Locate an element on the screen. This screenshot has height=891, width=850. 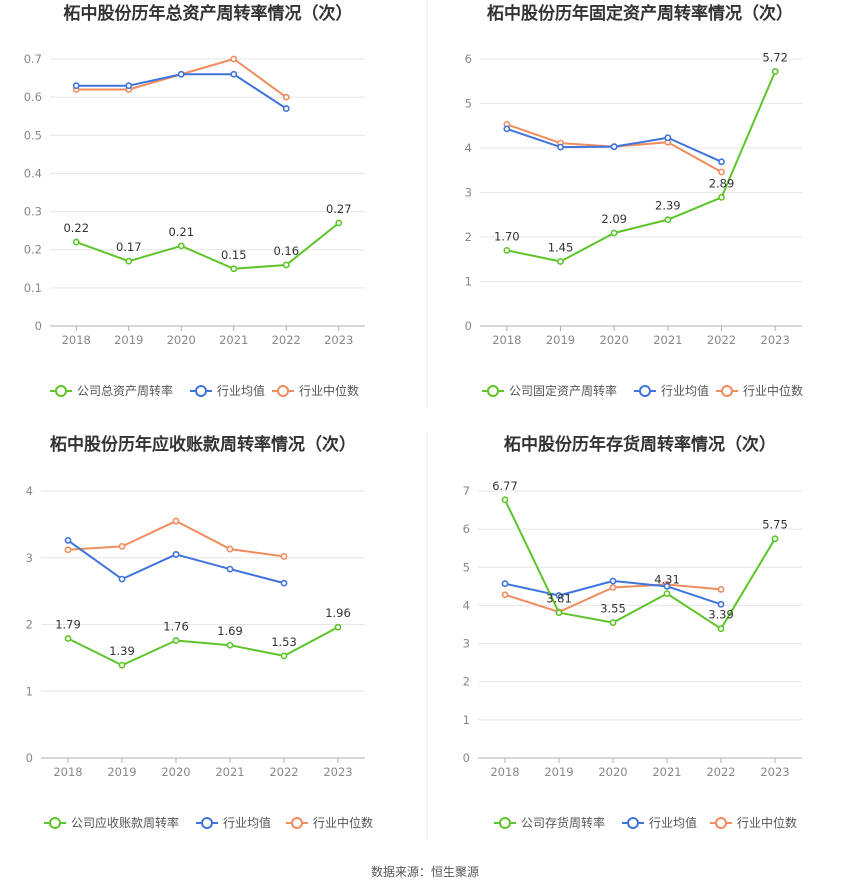
data-label: 1.45 is located at coordinates (561, 247).